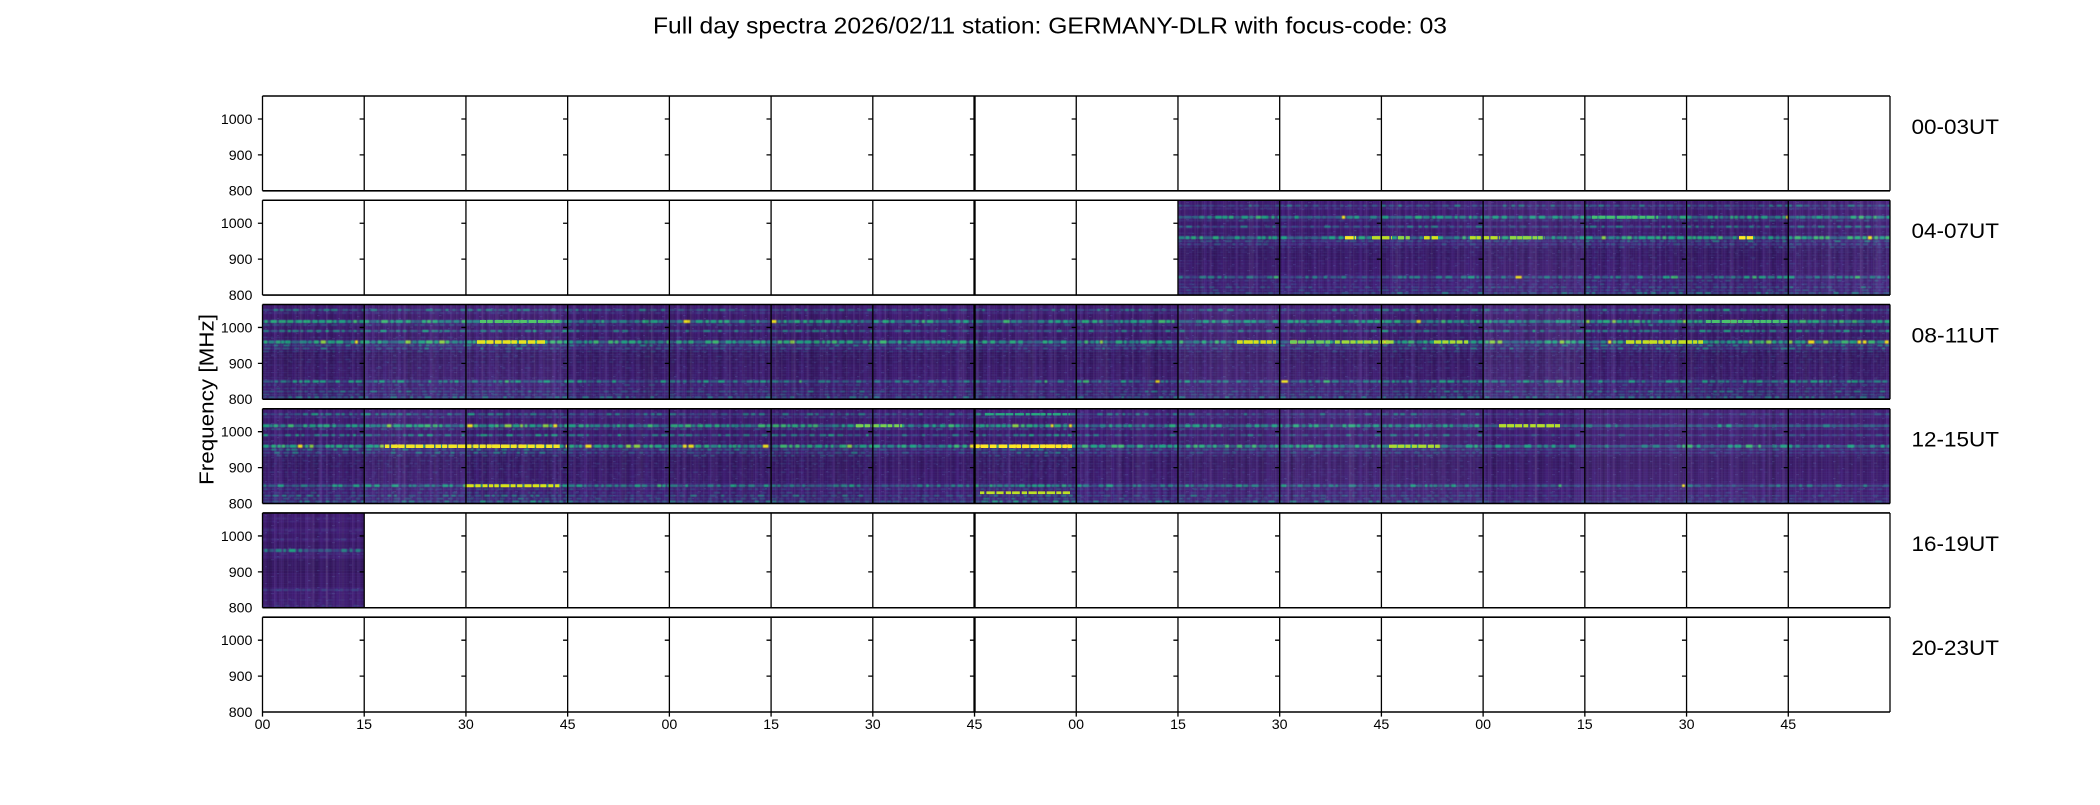  Describe the element at coordinates (1956, 440) in the screenshot. I see `svg-text: 12-15UT` at that location.